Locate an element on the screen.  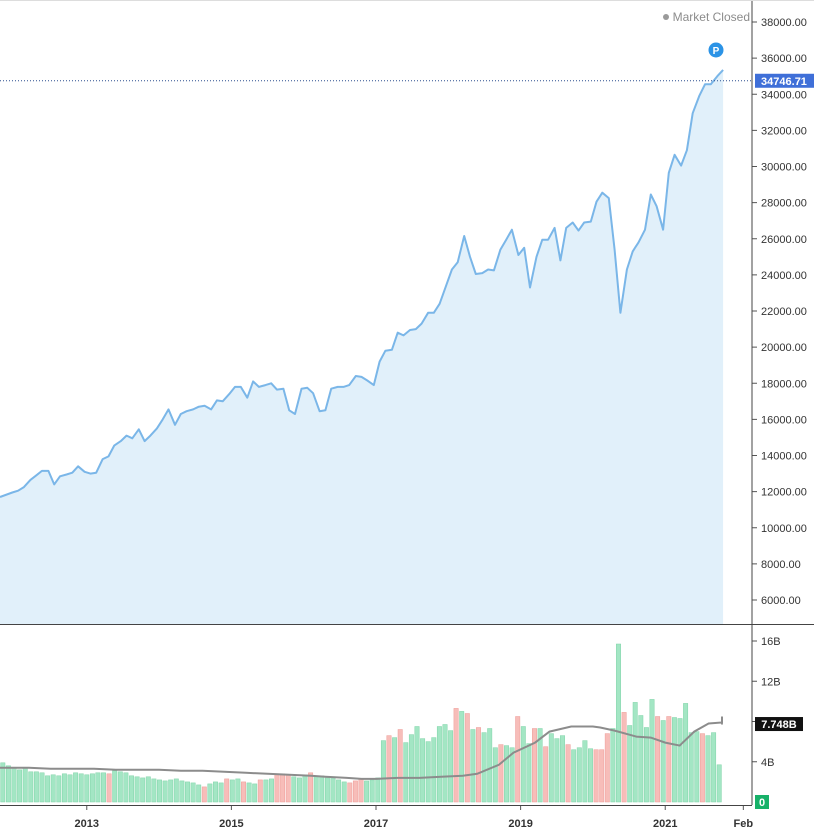
x-axis-tick-label: 2013 is located at coordinates (87, 823).